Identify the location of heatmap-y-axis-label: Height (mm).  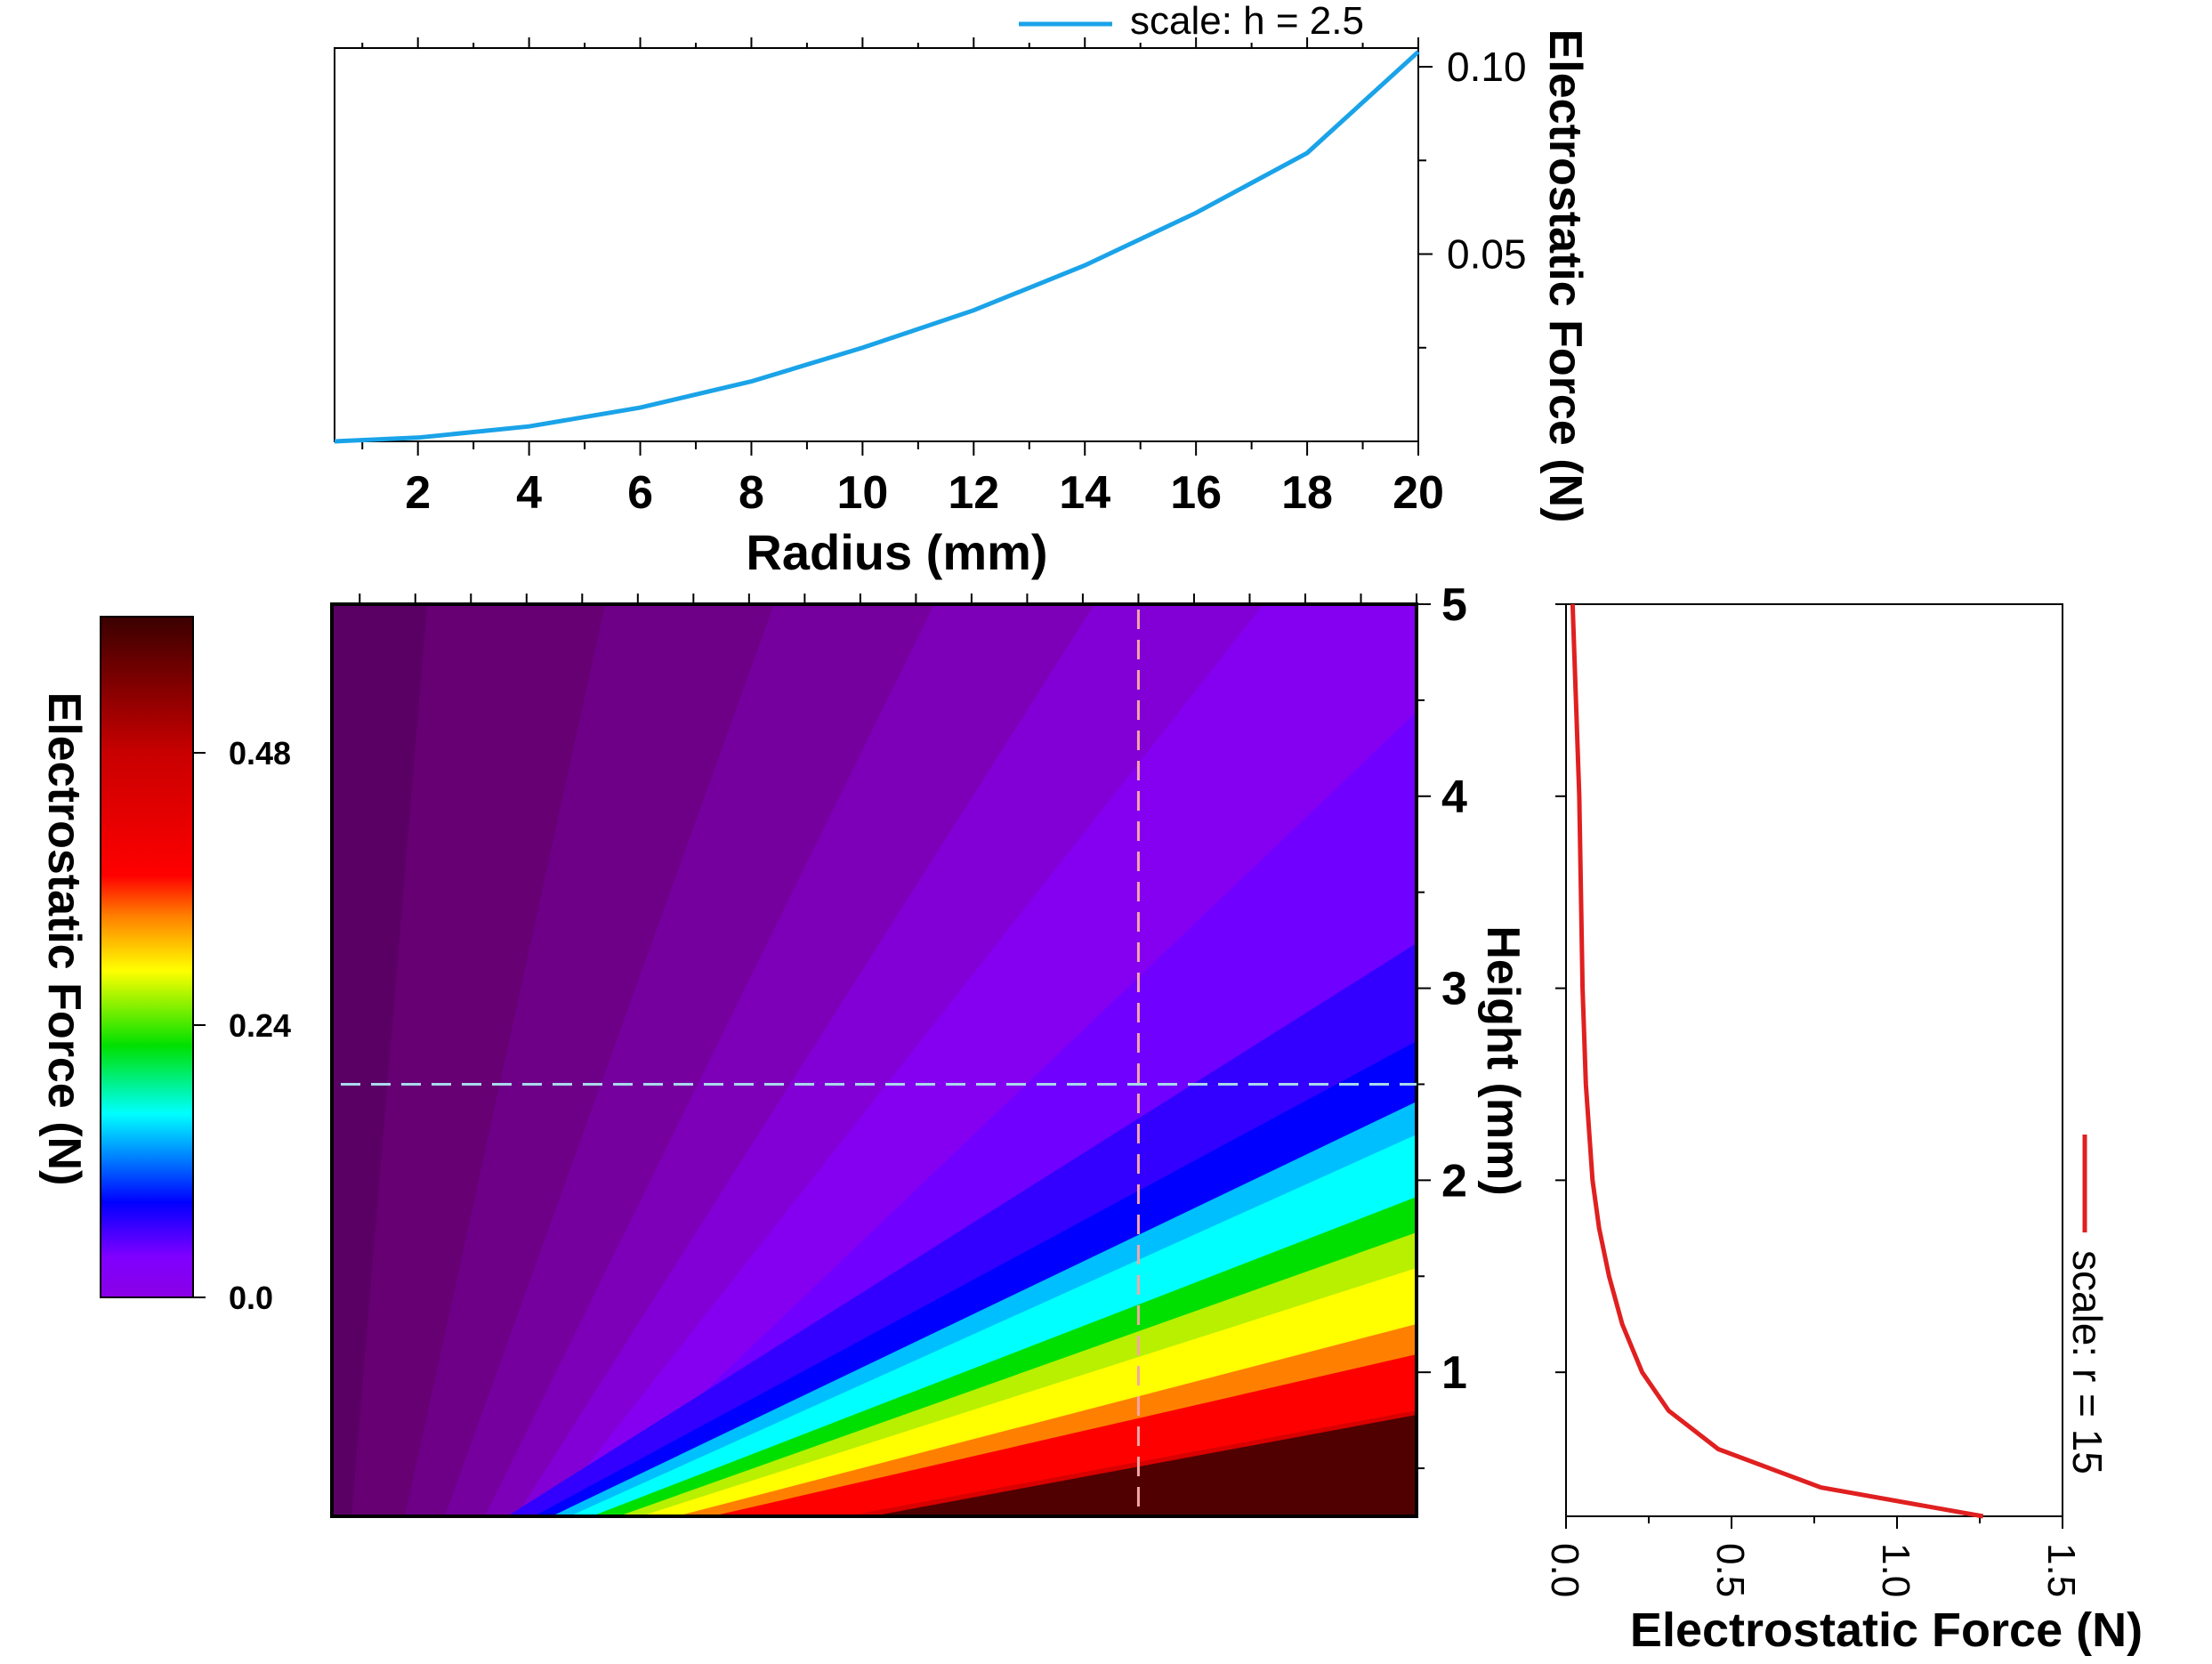
(1503, 1060).